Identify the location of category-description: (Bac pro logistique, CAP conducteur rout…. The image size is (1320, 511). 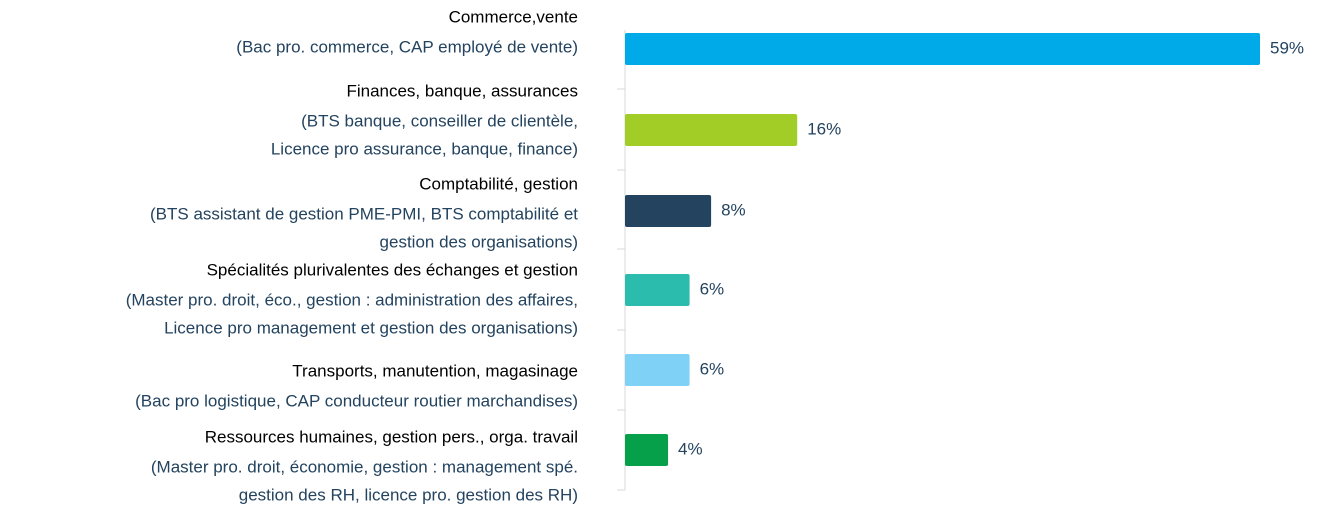
(356, 400).